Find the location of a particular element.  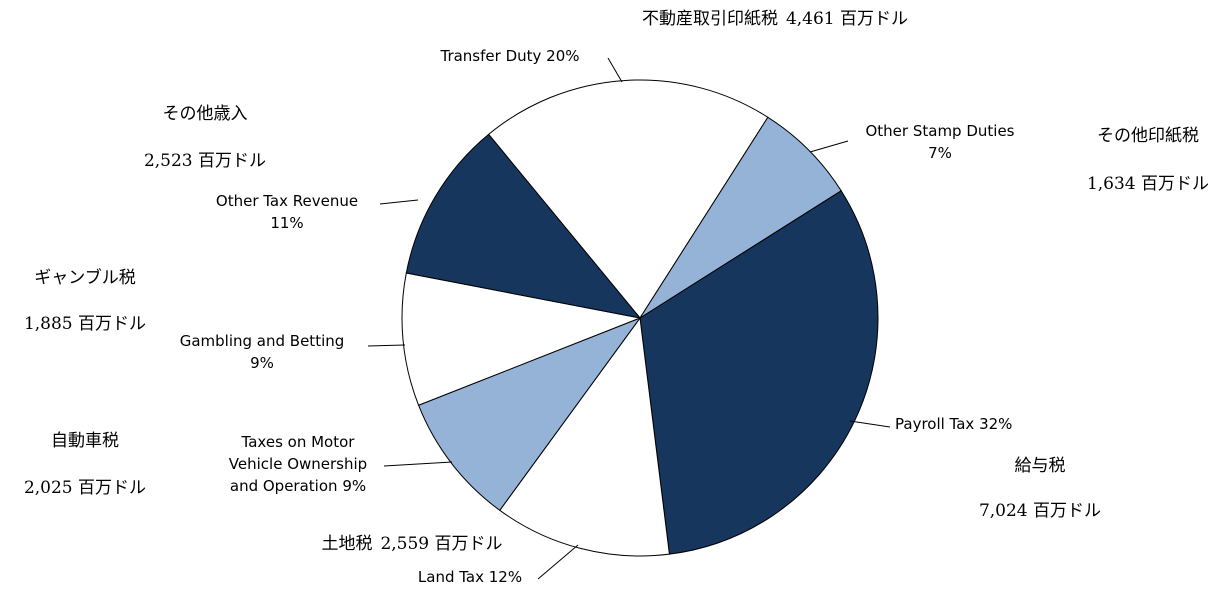

category-label: Other Stamp Duties is located at coordinates (940, 131).